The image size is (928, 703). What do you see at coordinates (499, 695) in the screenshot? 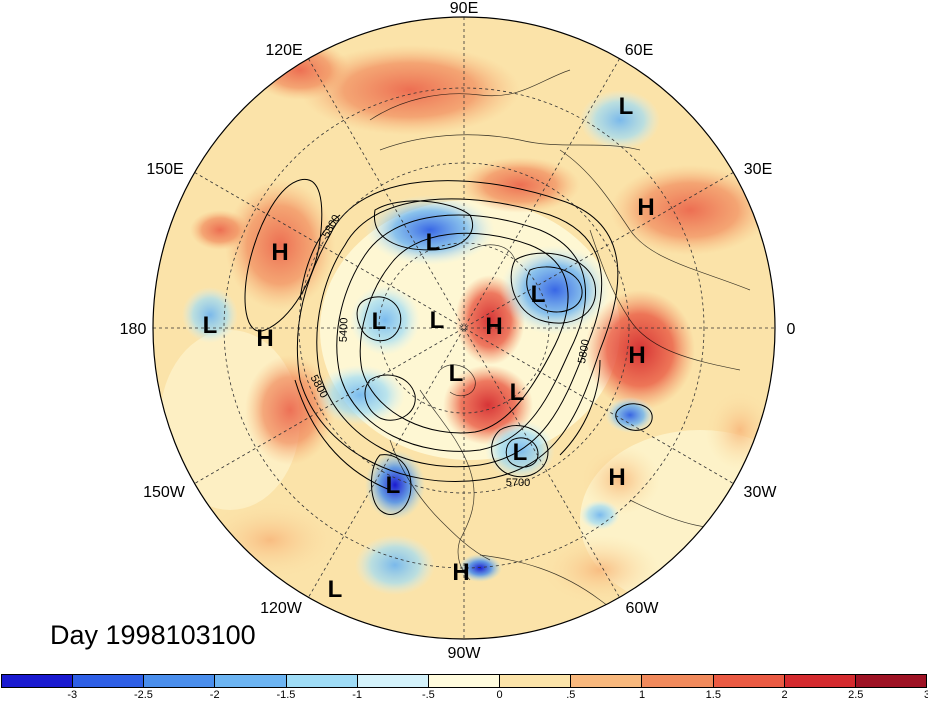
I see `colorbar-tick-label: 0` at bounding box center [499, 695].